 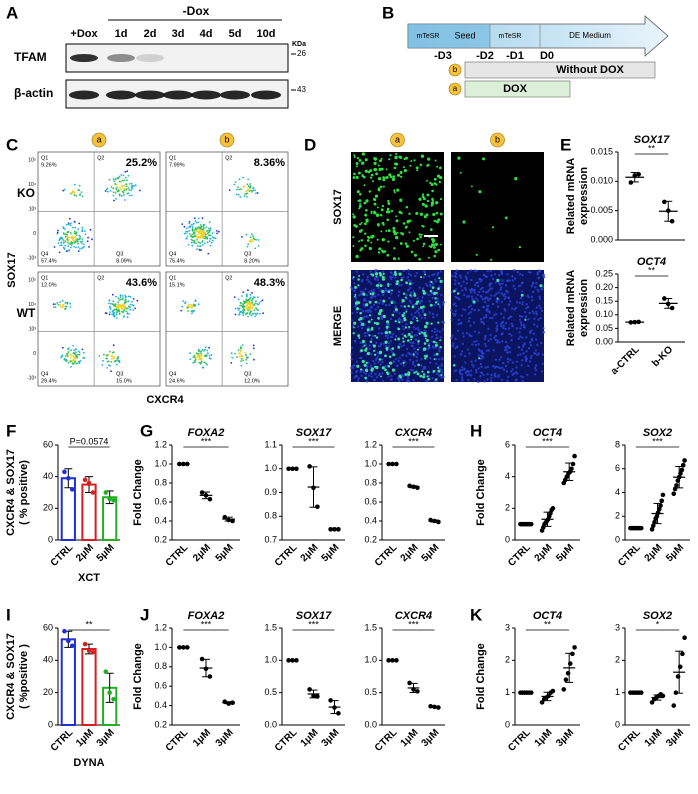 I want to click on significance-label: **, so click(x=89, y=624).